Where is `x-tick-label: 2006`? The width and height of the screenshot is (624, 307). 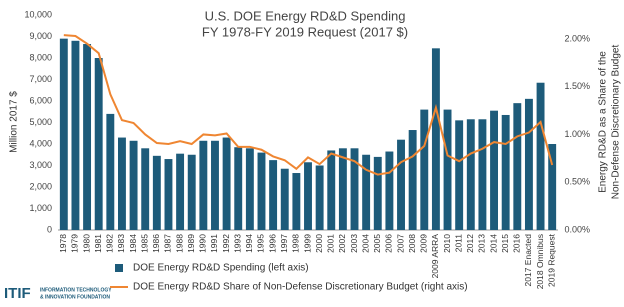 x-tick-label: 2006 is located at coordinates (389, 243).